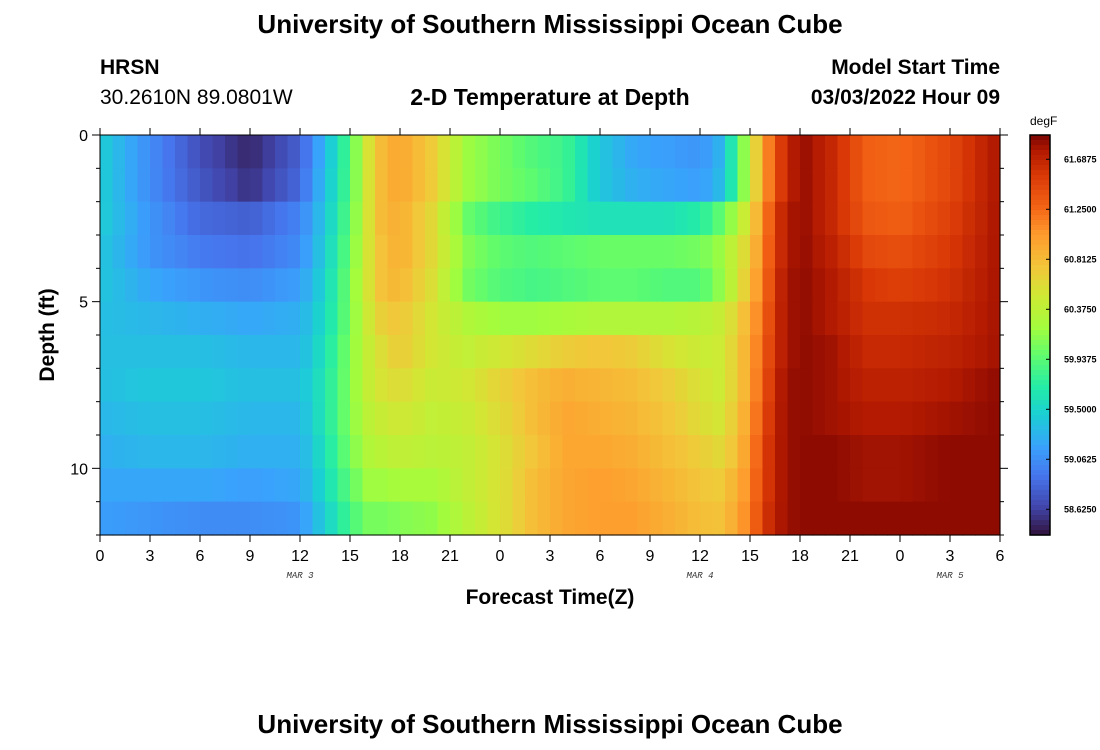  Describe the element at coordinates (1080, 259) in the screenshot. I see `colorbar-tick-label: 60.8125` at that location.